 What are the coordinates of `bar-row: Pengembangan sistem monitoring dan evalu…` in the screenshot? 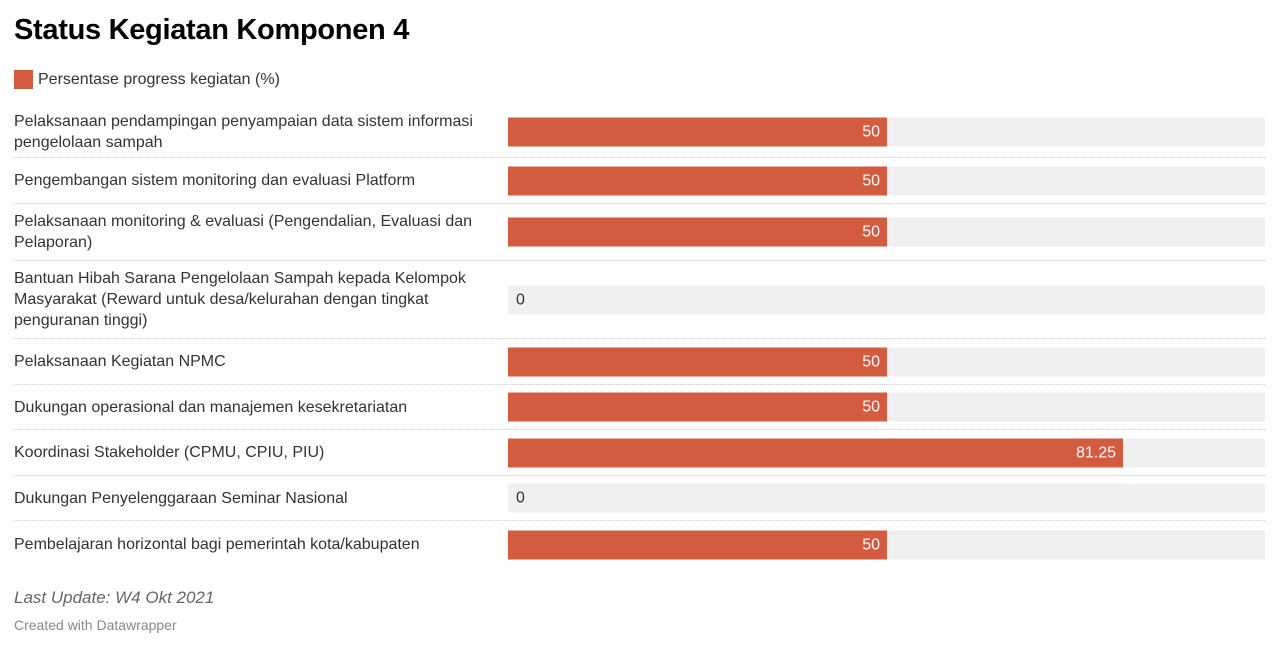 It's located at (639, 181).